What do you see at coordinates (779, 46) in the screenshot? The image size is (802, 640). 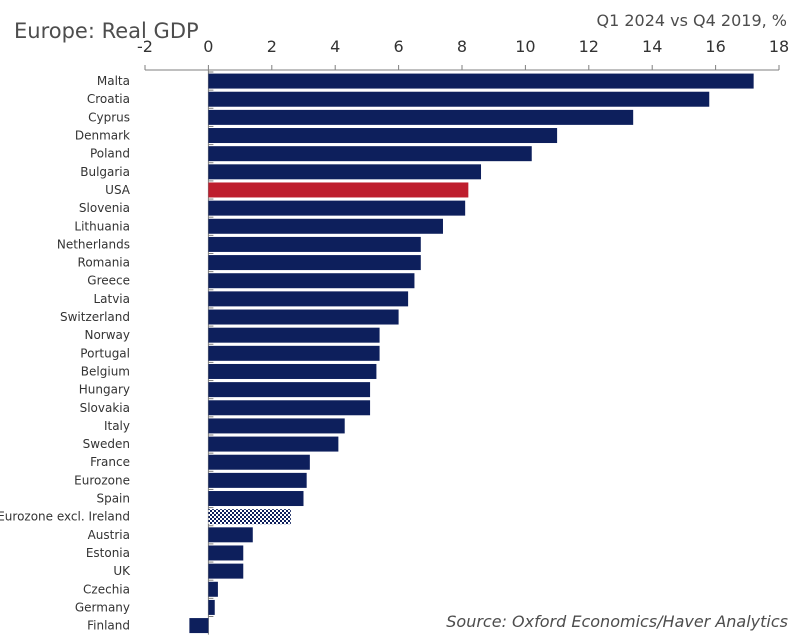 I see `x-tick-label: 18` at bounding box center [779, 46].